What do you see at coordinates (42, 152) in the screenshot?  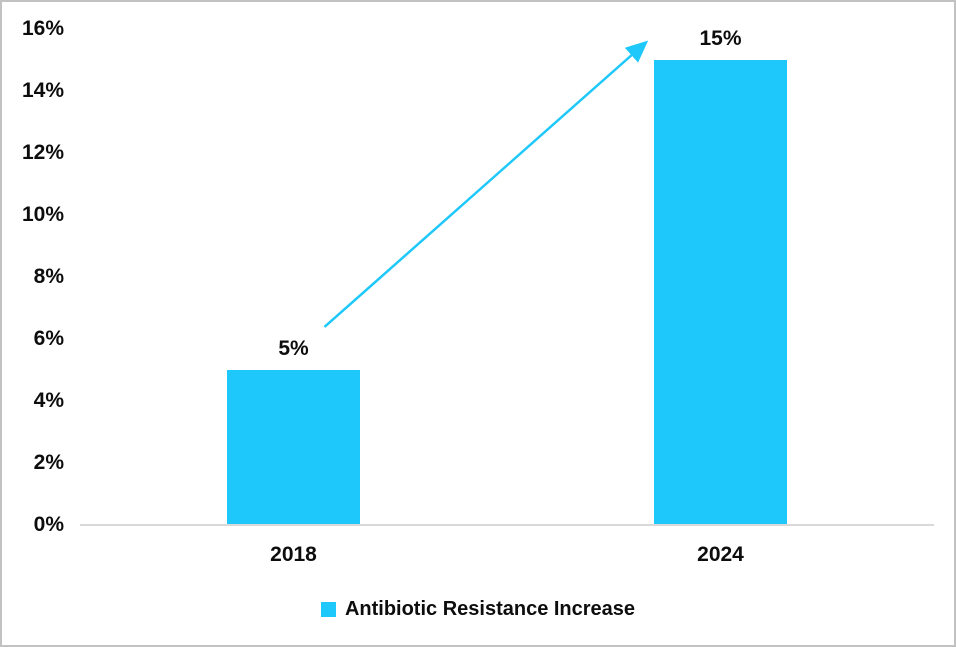 I see `y-tick-label: 12%` at bounding box center [42, 152].